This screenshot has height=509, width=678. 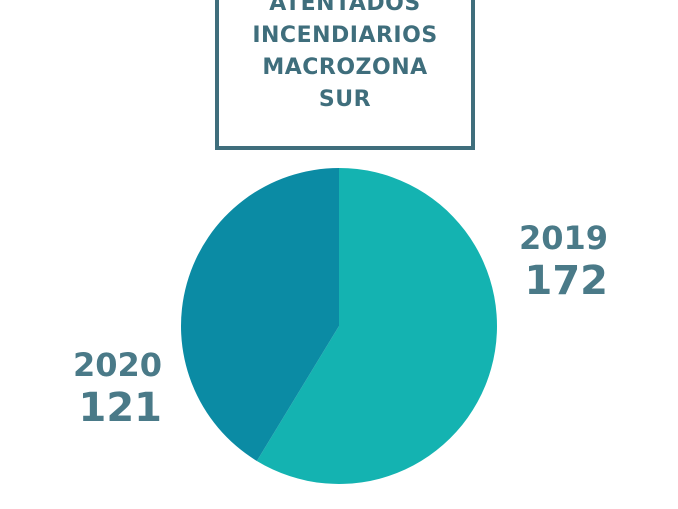 What do you see at coordinates (563, 238) in the screenshot?
I see `slice-category-label: 2019` at bounding box center [563, 238].